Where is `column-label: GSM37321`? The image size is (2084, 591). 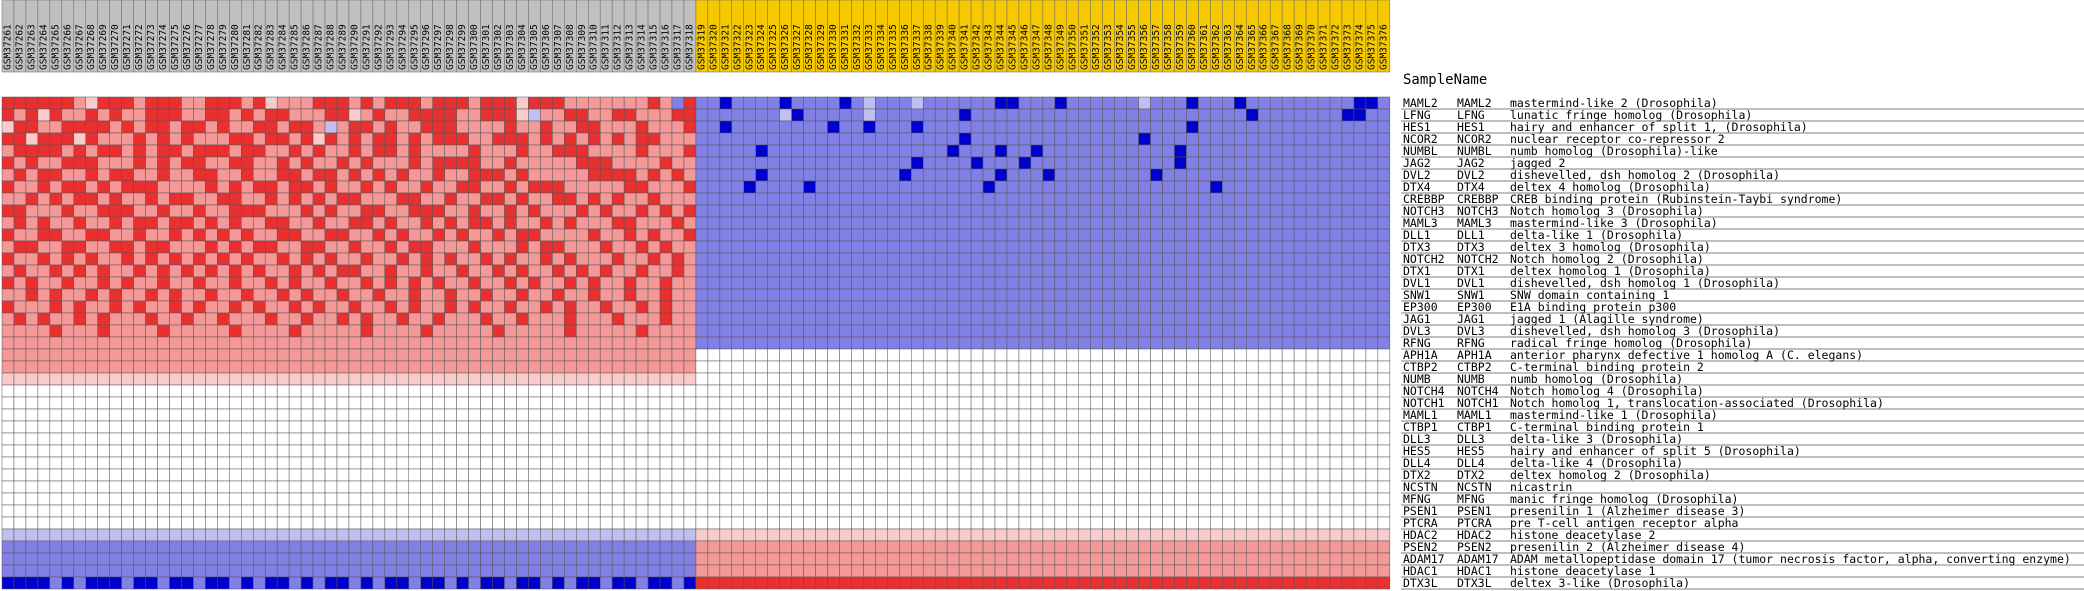
column-label: GSM37321 is located at coordinates (725, 47).